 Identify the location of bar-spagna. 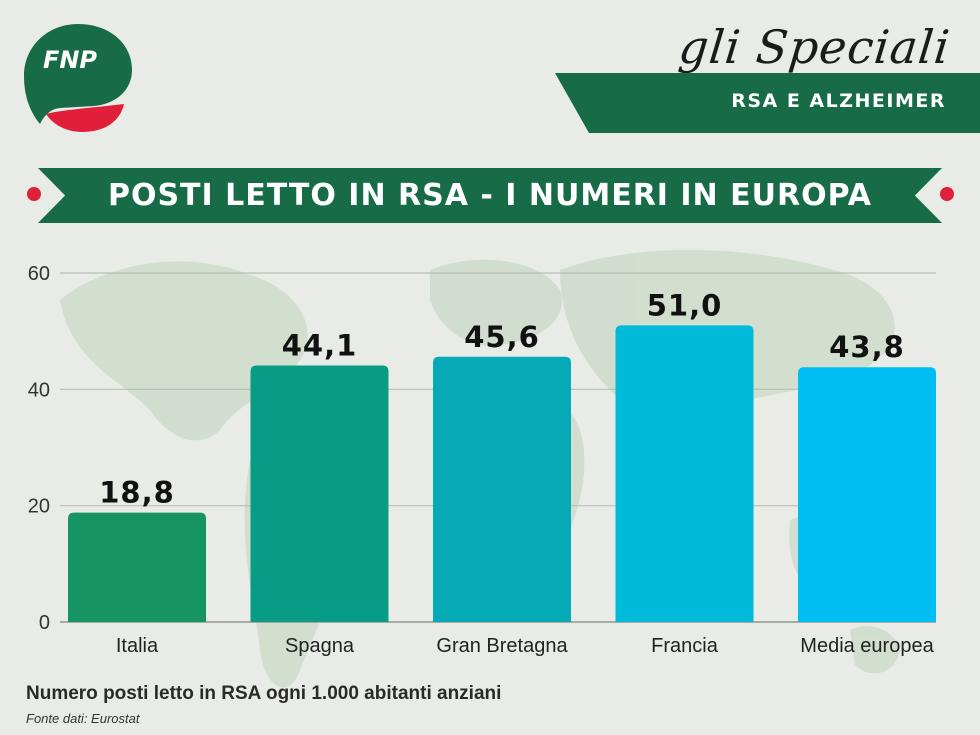
(319, 493).